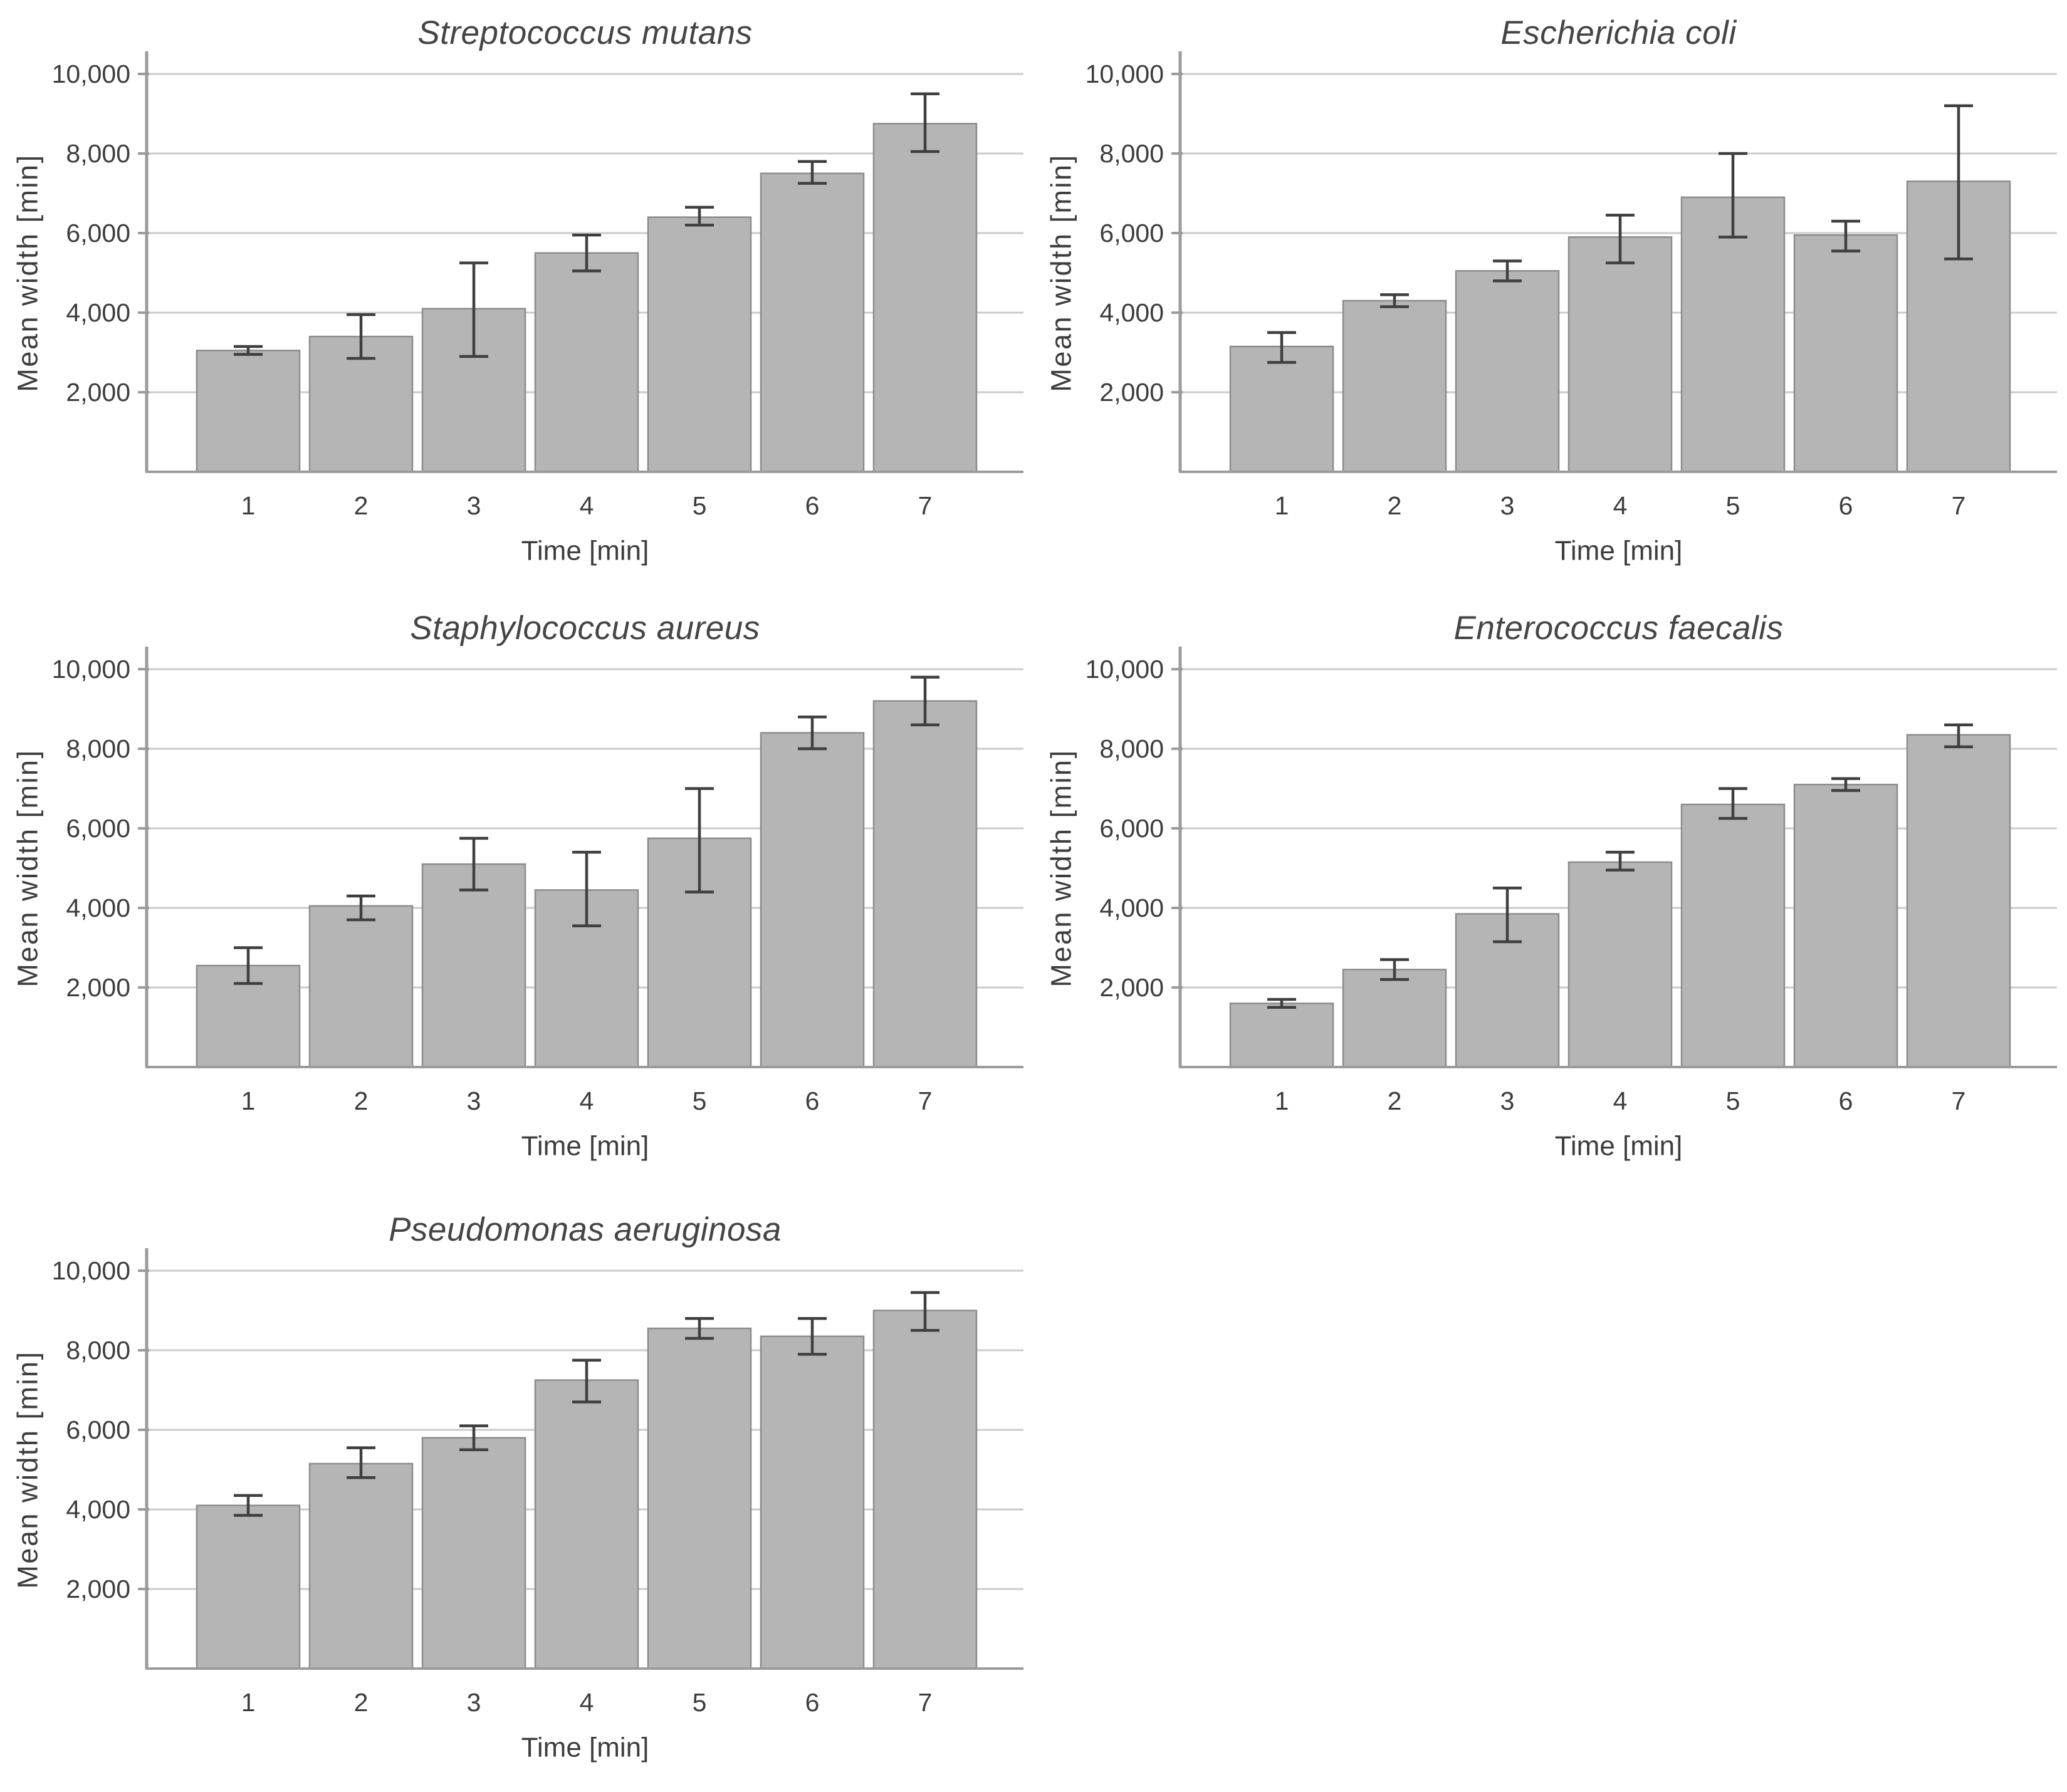  Describe the element at coordinates (585, 628) in the screenshot. I see `chart-title: Staphylococcus aureus` at that location.